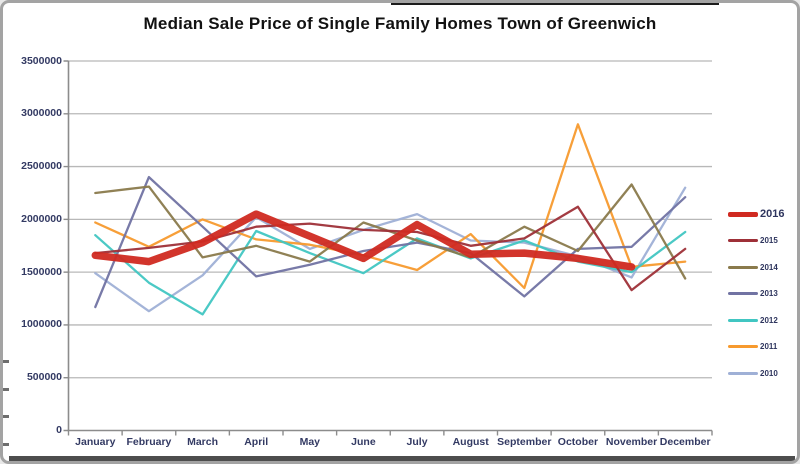 The height and width of the screenshot is (464, 800). I want to click on legend-item-2013: 2013, so click(762, 294).